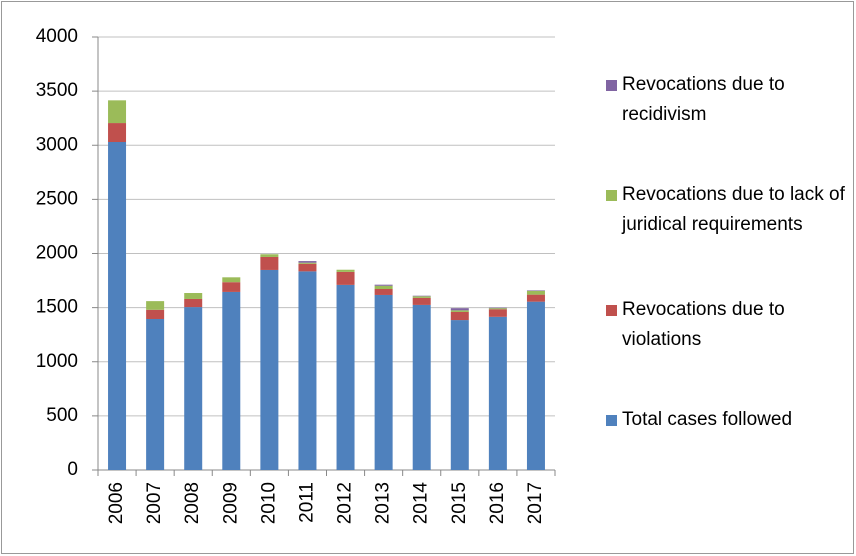 This screenshot has height=556, width=856. What do you see at coordinates (459, 503) in the screenshot?
I see `x-tick-label: 2015` at bounding box center [459, 503].